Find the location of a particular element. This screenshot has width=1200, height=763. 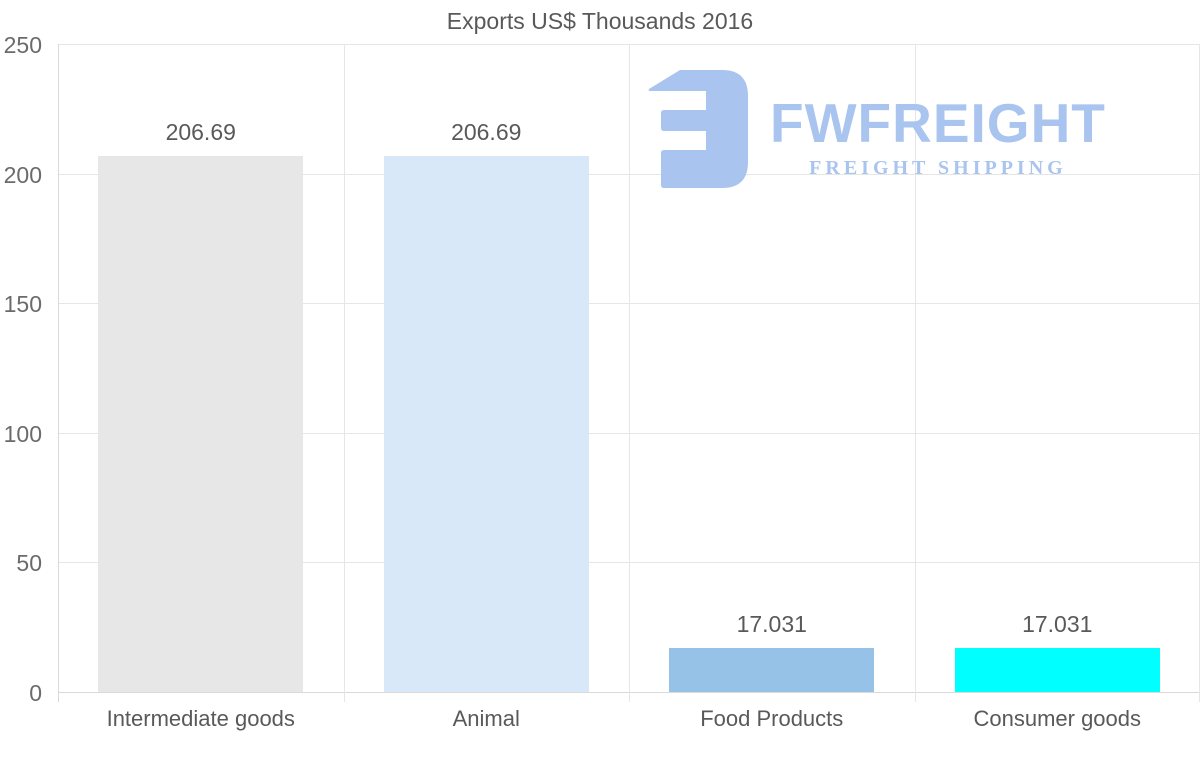

bar-consumer-goods is located at coordinates (1057, 669).